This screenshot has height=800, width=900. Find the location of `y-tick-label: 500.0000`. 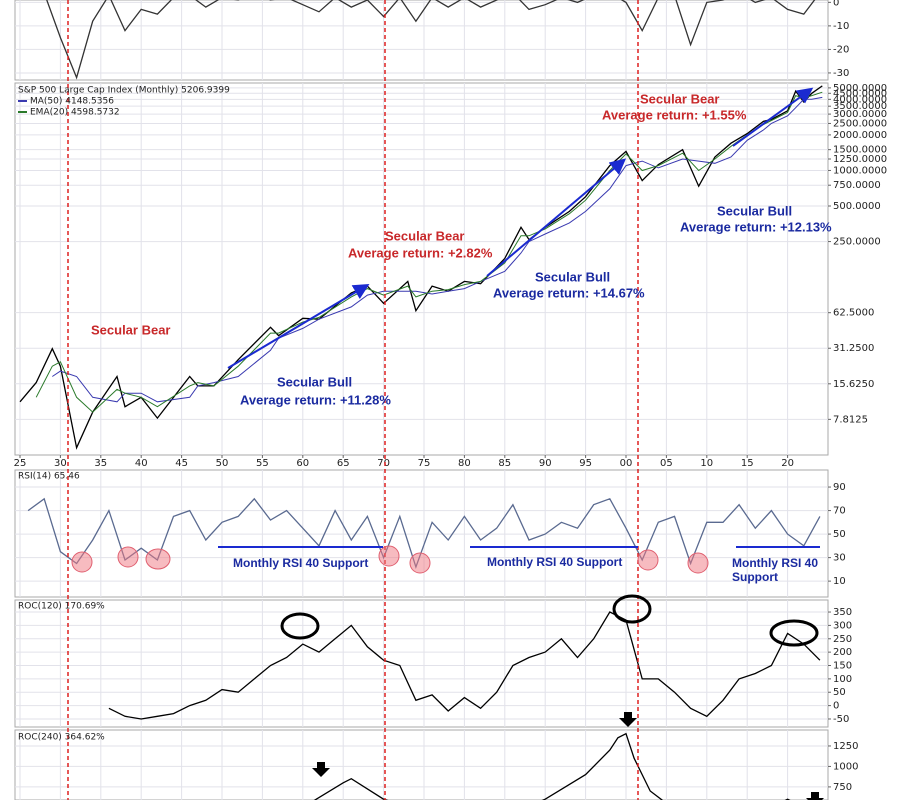

y-tick-label: 500.0000 is located at coordinates (857, 206).